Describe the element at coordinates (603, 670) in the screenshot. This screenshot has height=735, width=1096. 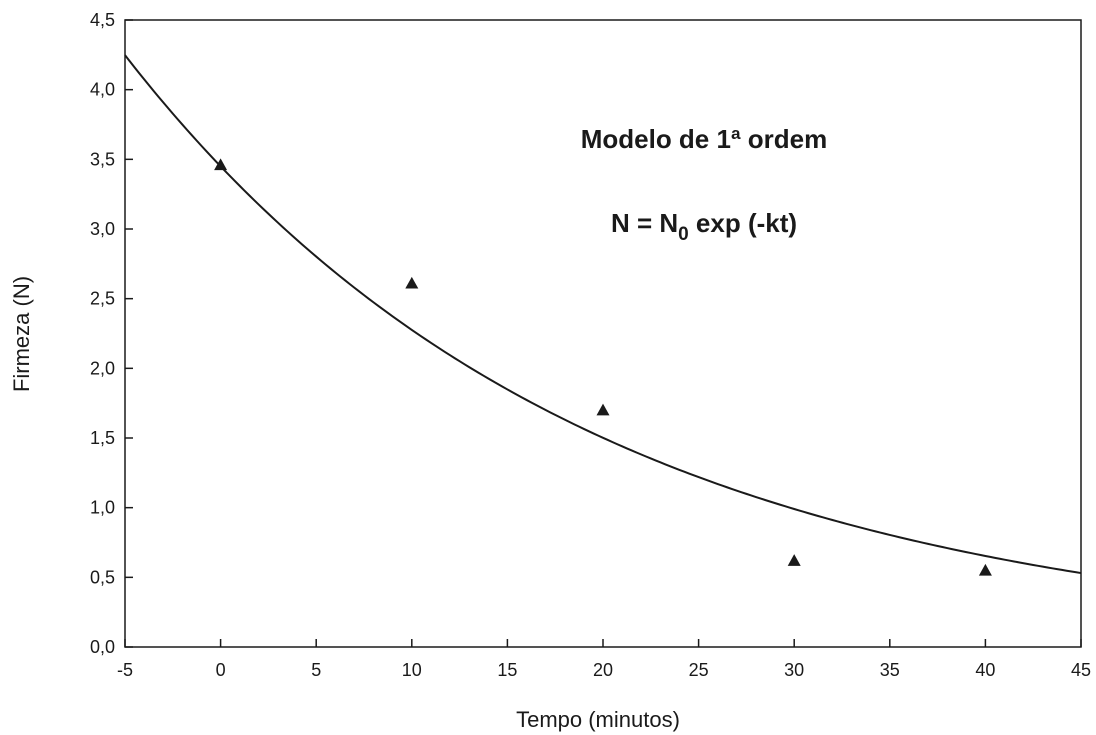
I see `x-tick-label: 20` at that location.